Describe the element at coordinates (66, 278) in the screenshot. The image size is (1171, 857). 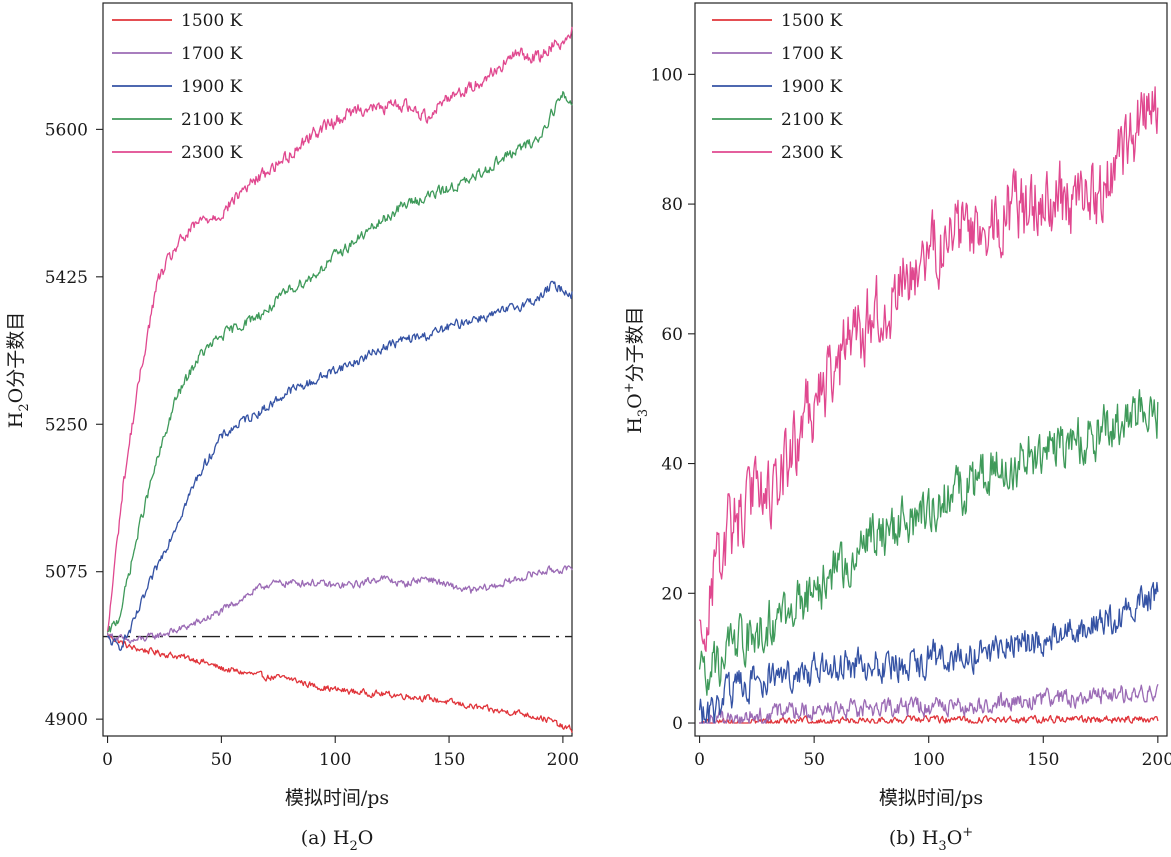
I see `a-y-tick-label: 5425` at that location.